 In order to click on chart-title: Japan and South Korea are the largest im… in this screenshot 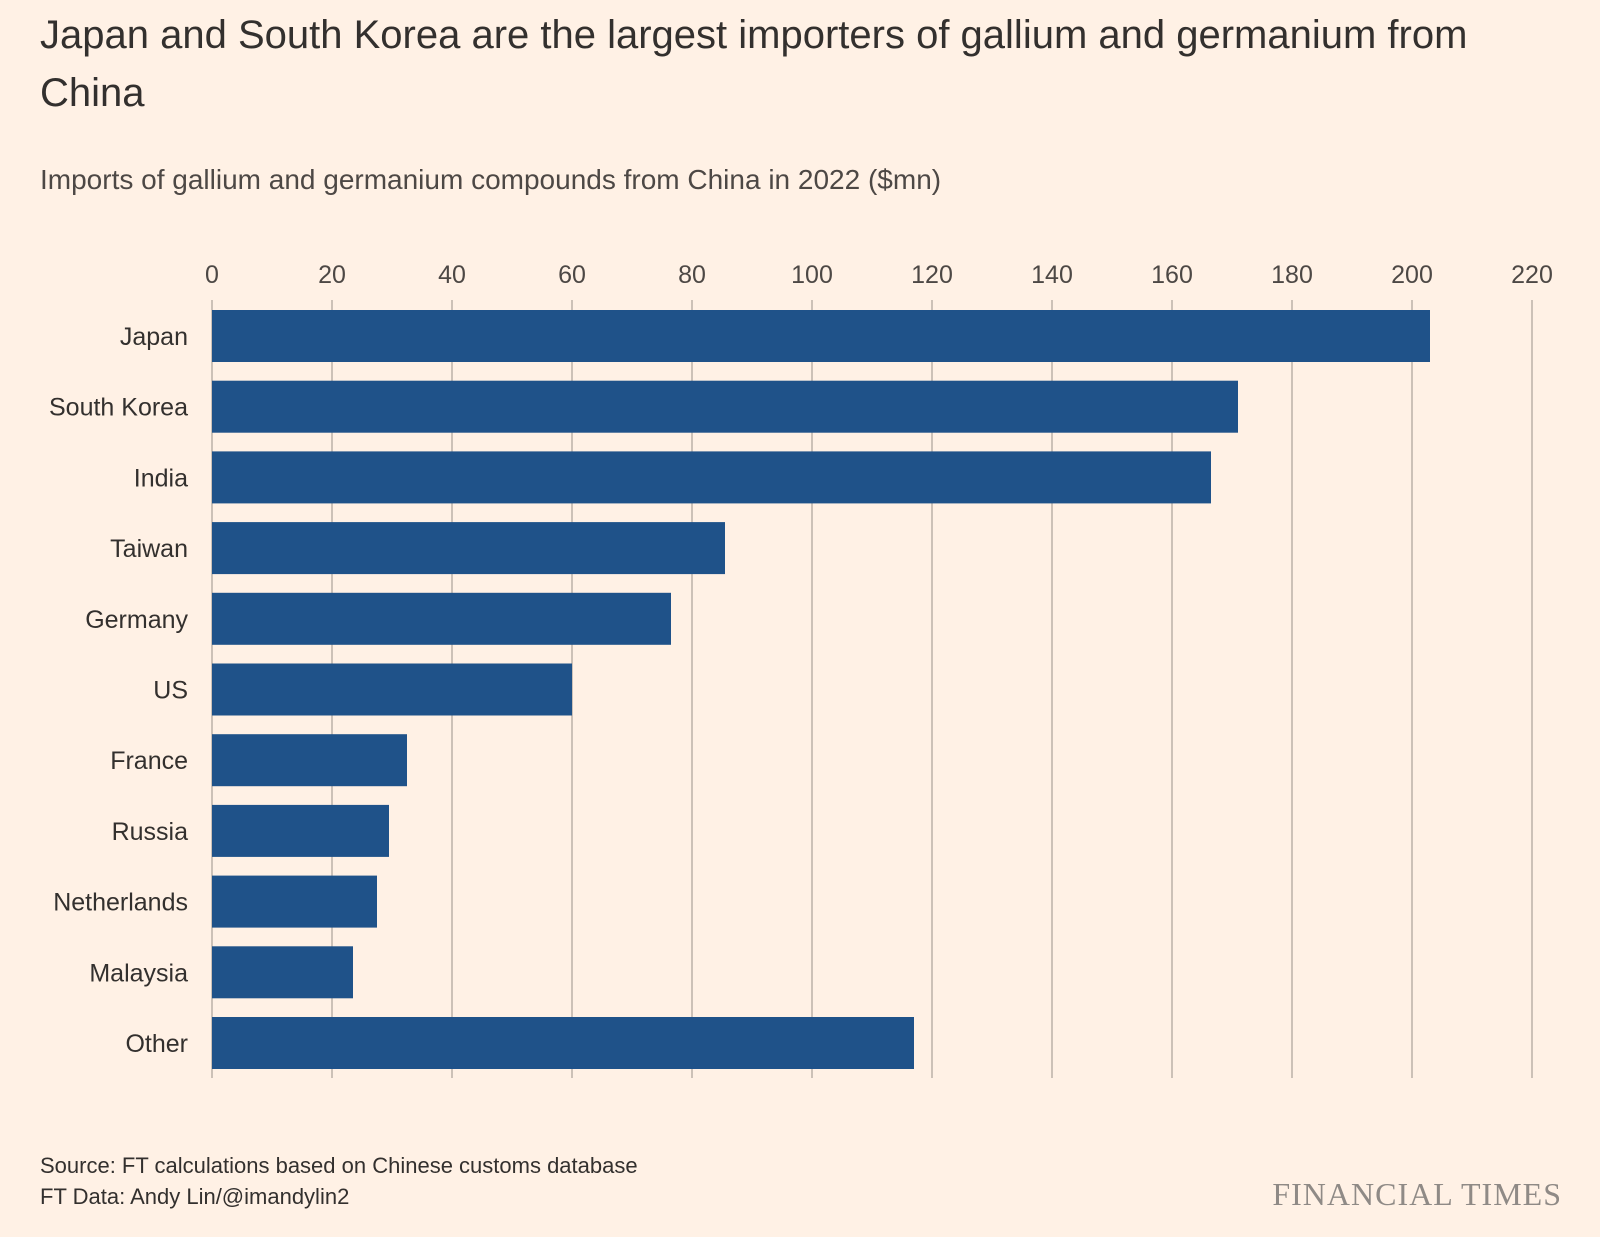, I will do `click(754, 64)`.